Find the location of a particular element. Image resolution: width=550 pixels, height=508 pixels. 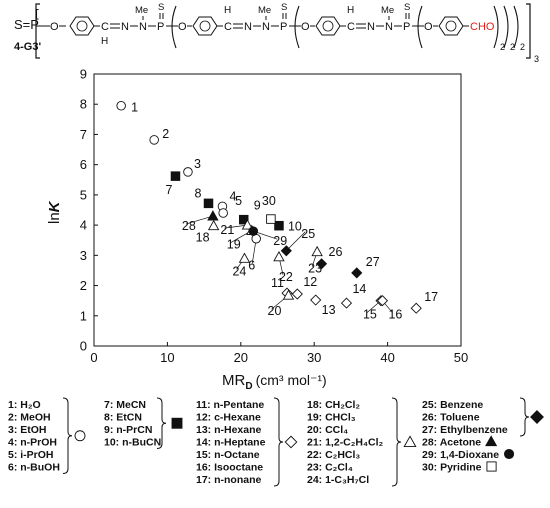

legend-entry-dioxane: 29: 1,4-Dioxane is located at coordinates (460, 455).